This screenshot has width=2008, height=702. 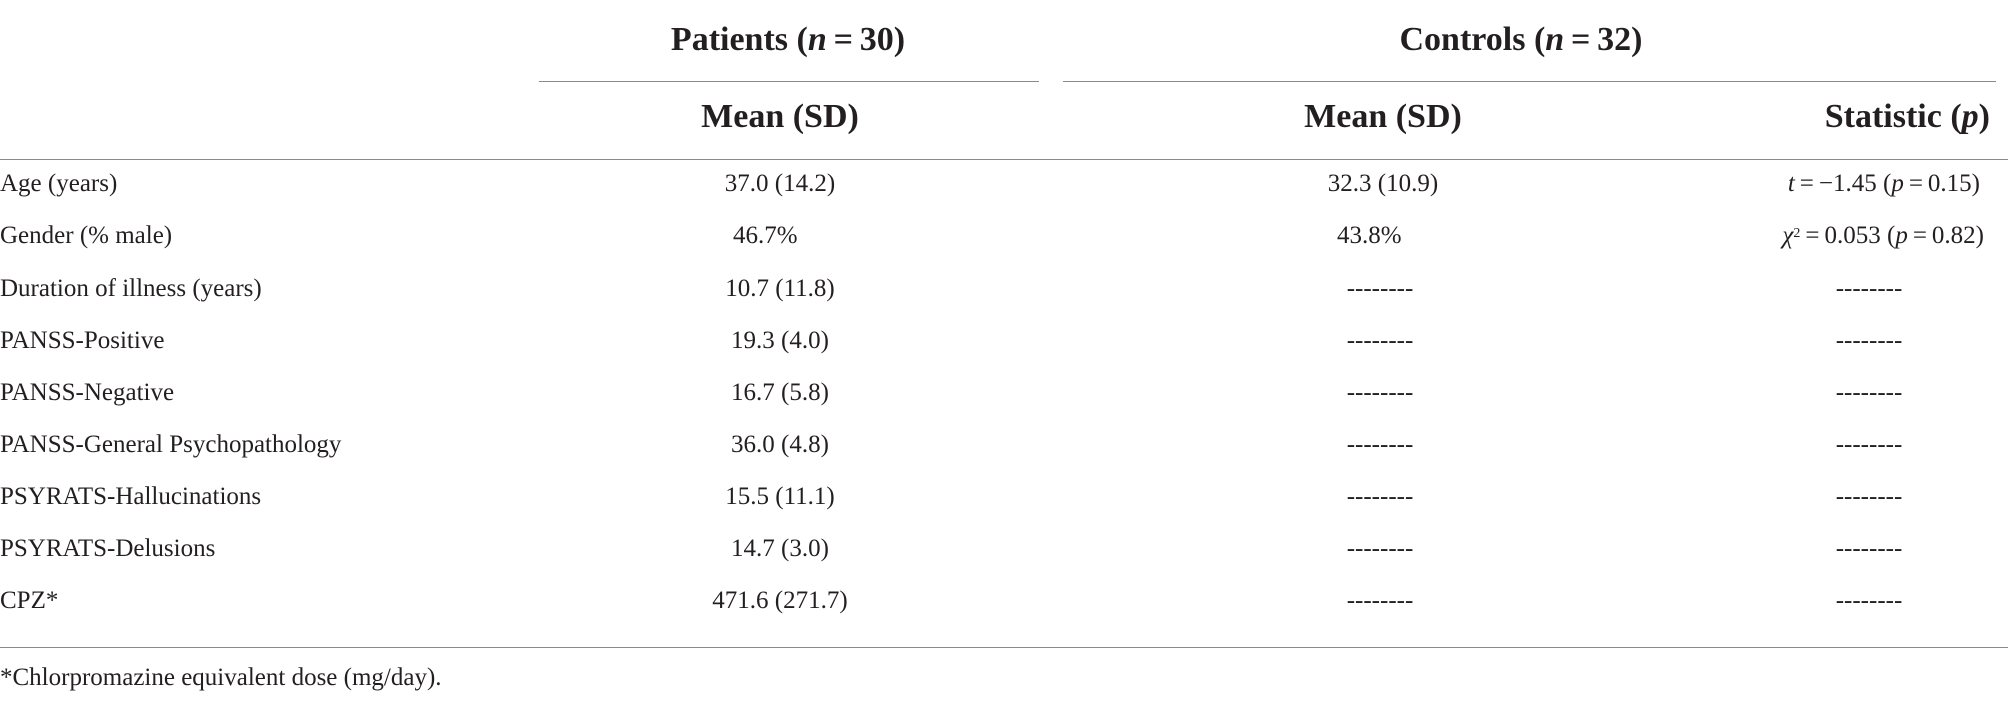 I want to click on controls-value-panss-positive: --------, so click(x=1380, y=340).